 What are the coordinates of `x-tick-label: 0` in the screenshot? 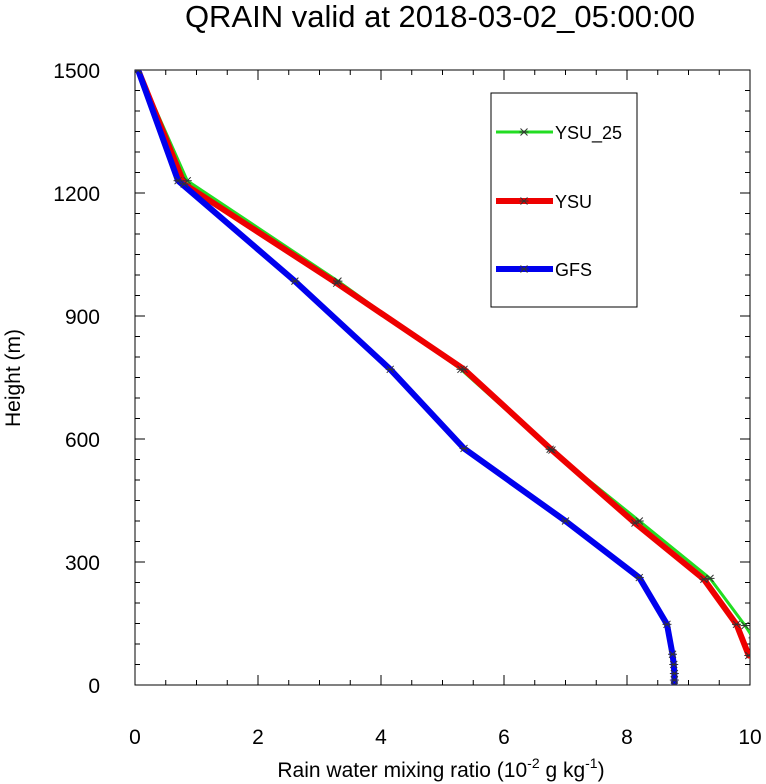 It's located at (135, 737).